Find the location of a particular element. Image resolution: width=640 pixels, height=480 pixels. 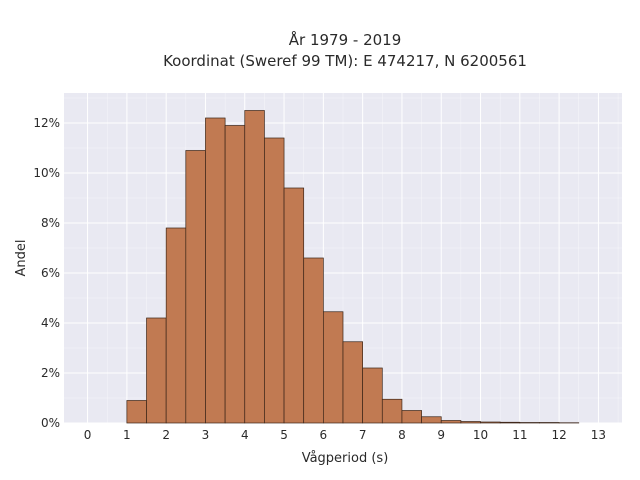

x-axis-label: Vågperiod (s) is located at coordinates (345, 458).